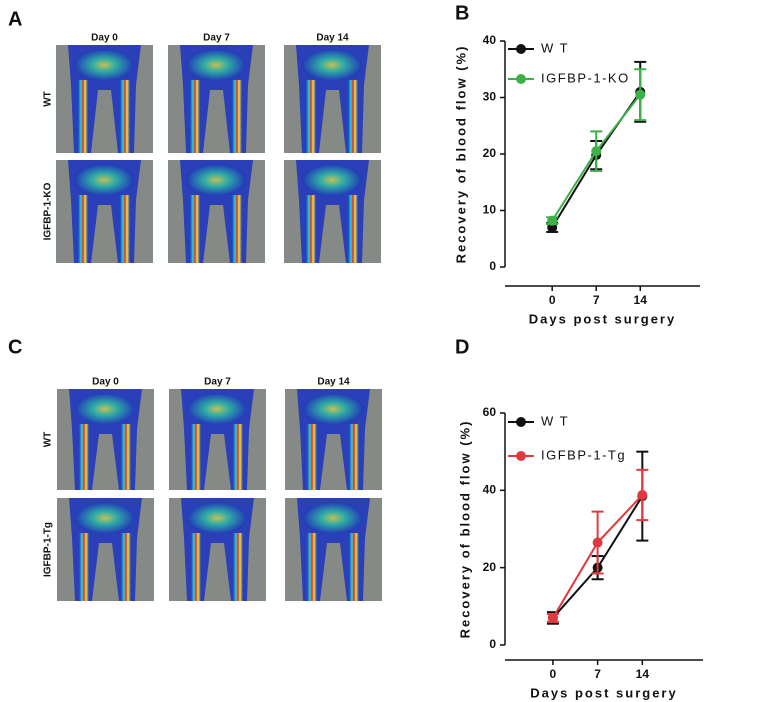  What do you see at coordinates (48, 211) in the screenshot?
I see `row-label: IGFBP-1-KO` at bounding box center [48, 211].